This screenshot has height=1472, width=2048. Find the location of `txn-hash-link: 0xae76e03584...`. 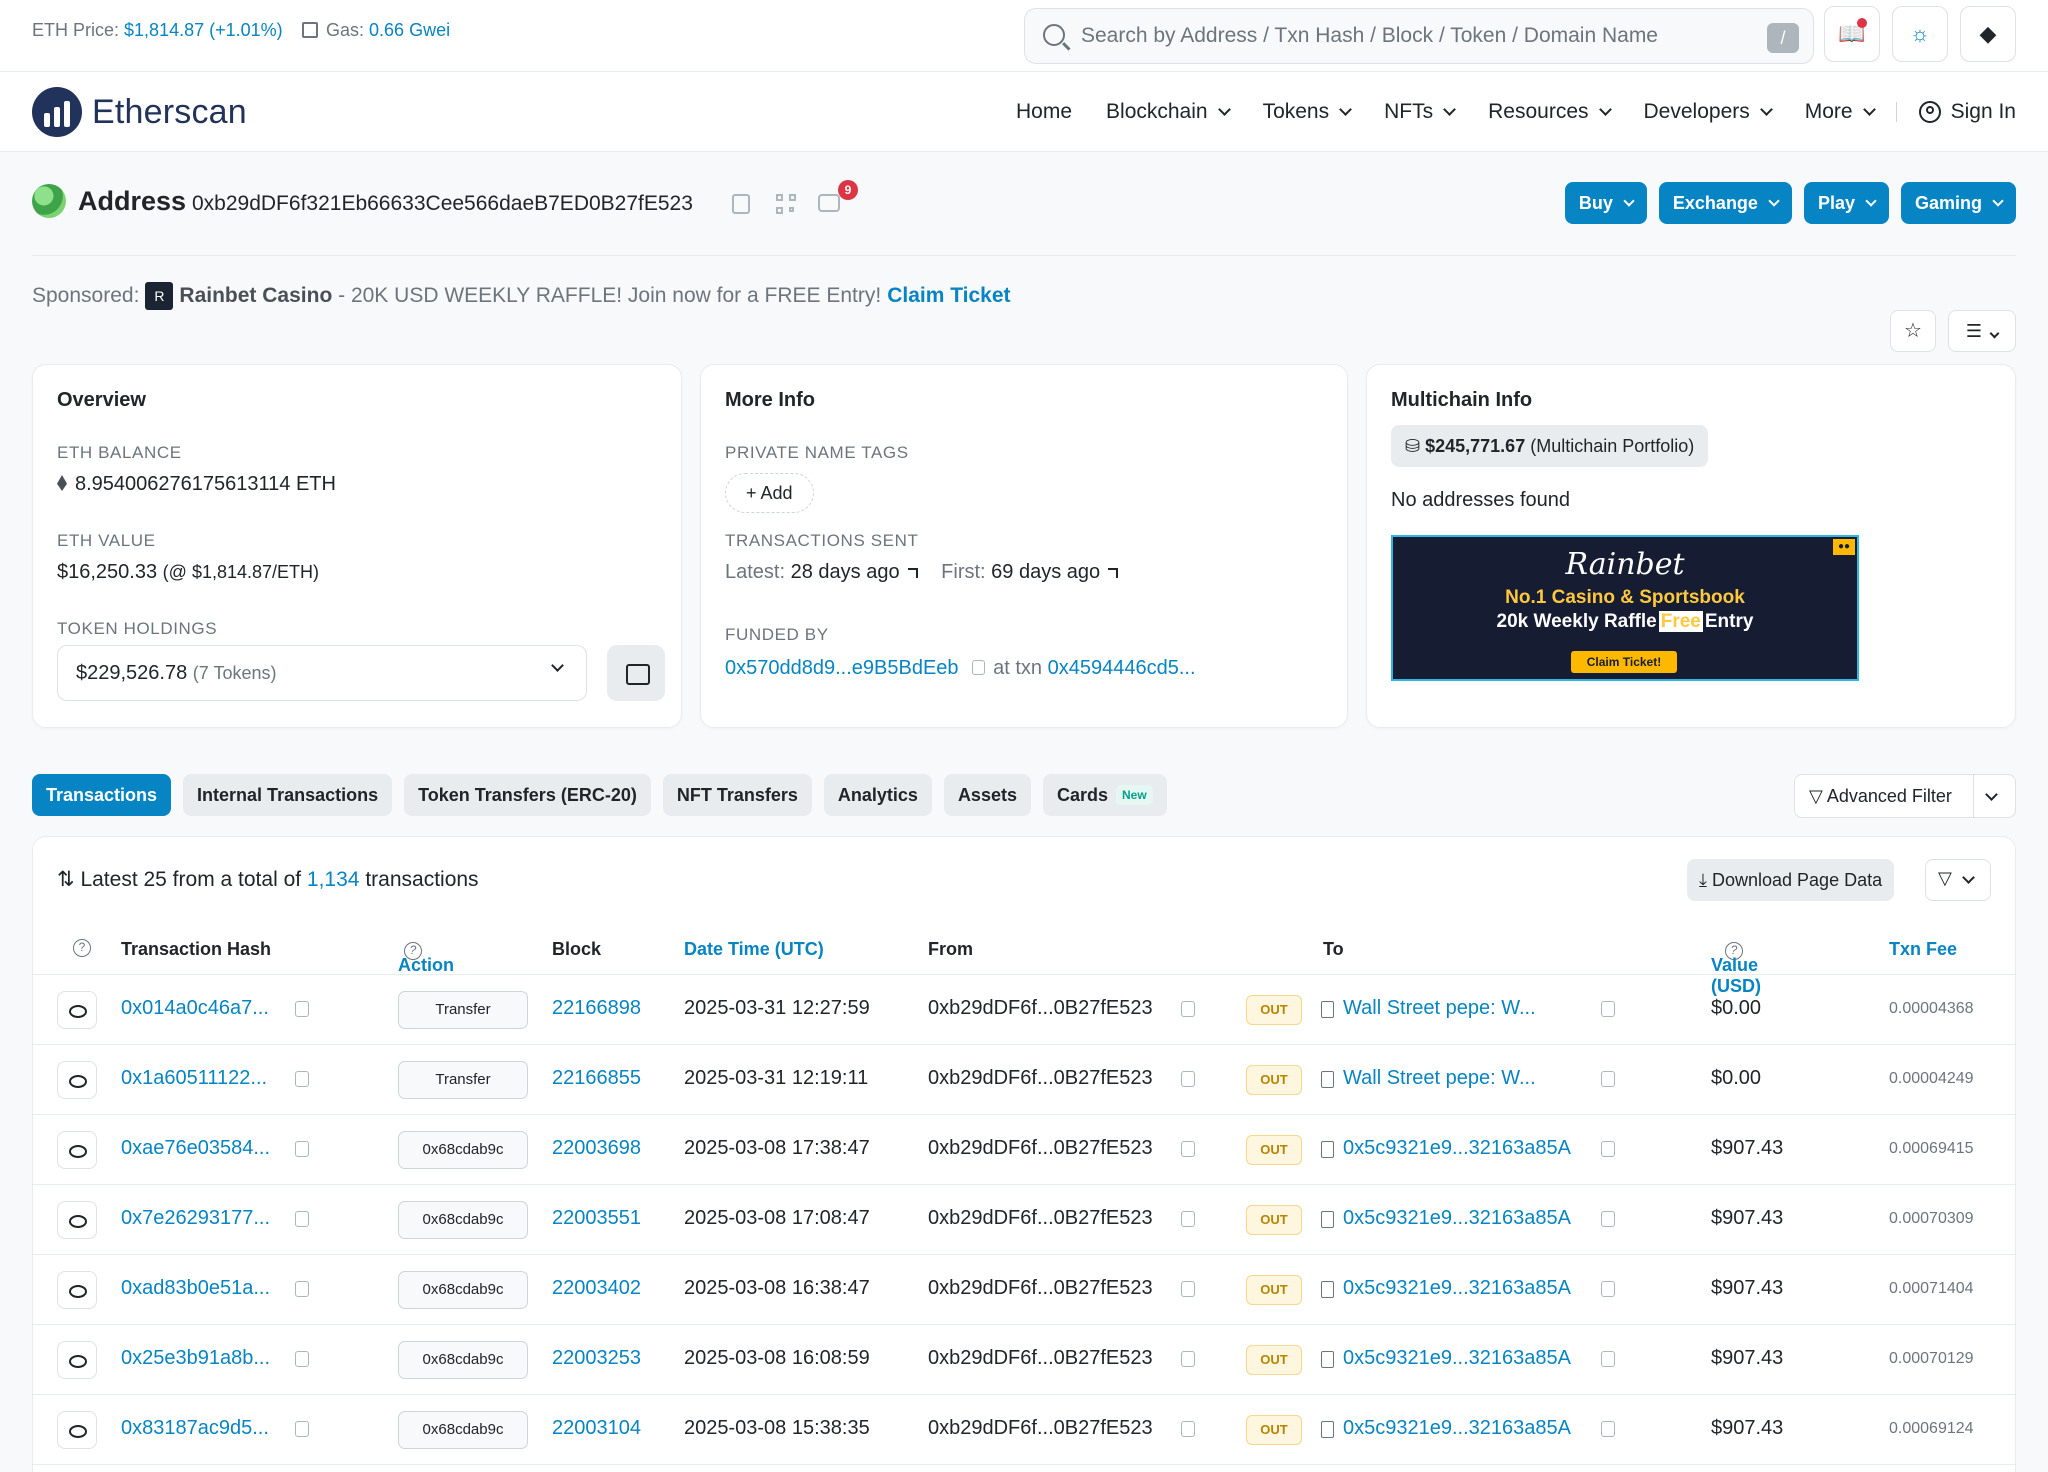

txn-hash-link: 0xae76e03584... is located at coordinates (196, 1148).